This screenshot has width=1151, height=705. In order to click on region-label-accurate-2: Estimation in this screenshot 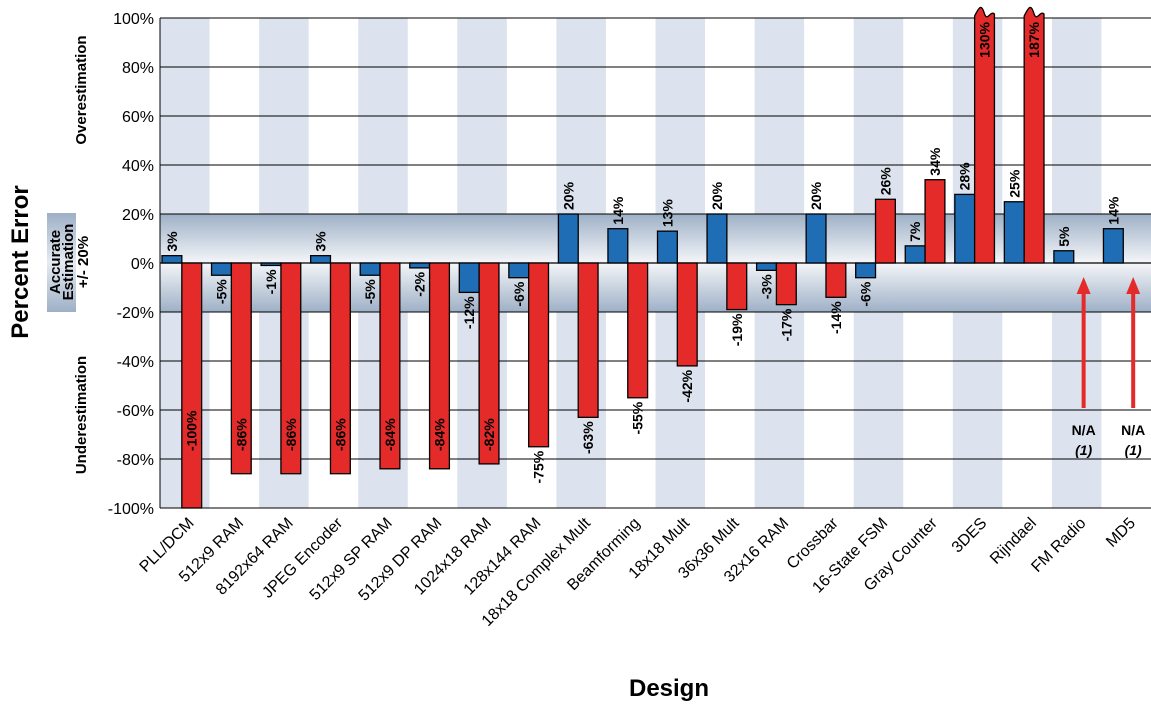, I will do `click(68, 262)`.